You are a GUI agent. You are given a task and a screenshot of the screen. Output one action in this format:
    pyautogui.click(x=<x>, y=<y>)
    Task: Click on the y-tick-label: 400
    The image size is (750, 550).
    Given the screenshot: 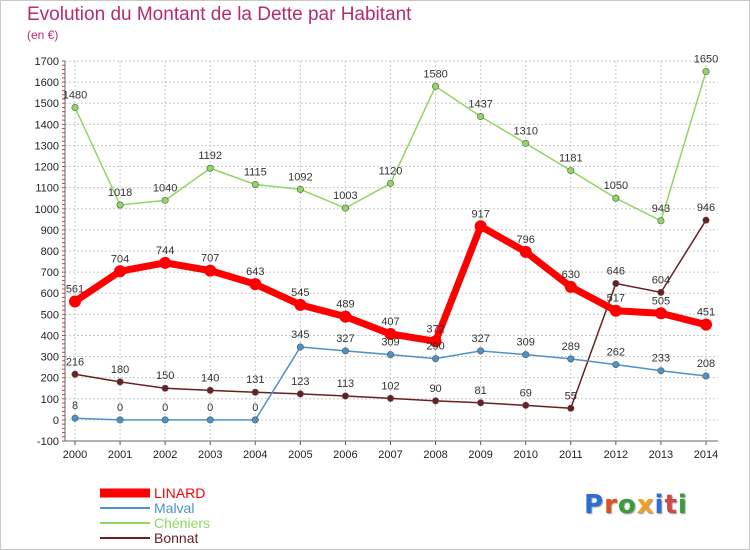 What is the action you would take?
    pyautogui.click(x=50, y=336)
    